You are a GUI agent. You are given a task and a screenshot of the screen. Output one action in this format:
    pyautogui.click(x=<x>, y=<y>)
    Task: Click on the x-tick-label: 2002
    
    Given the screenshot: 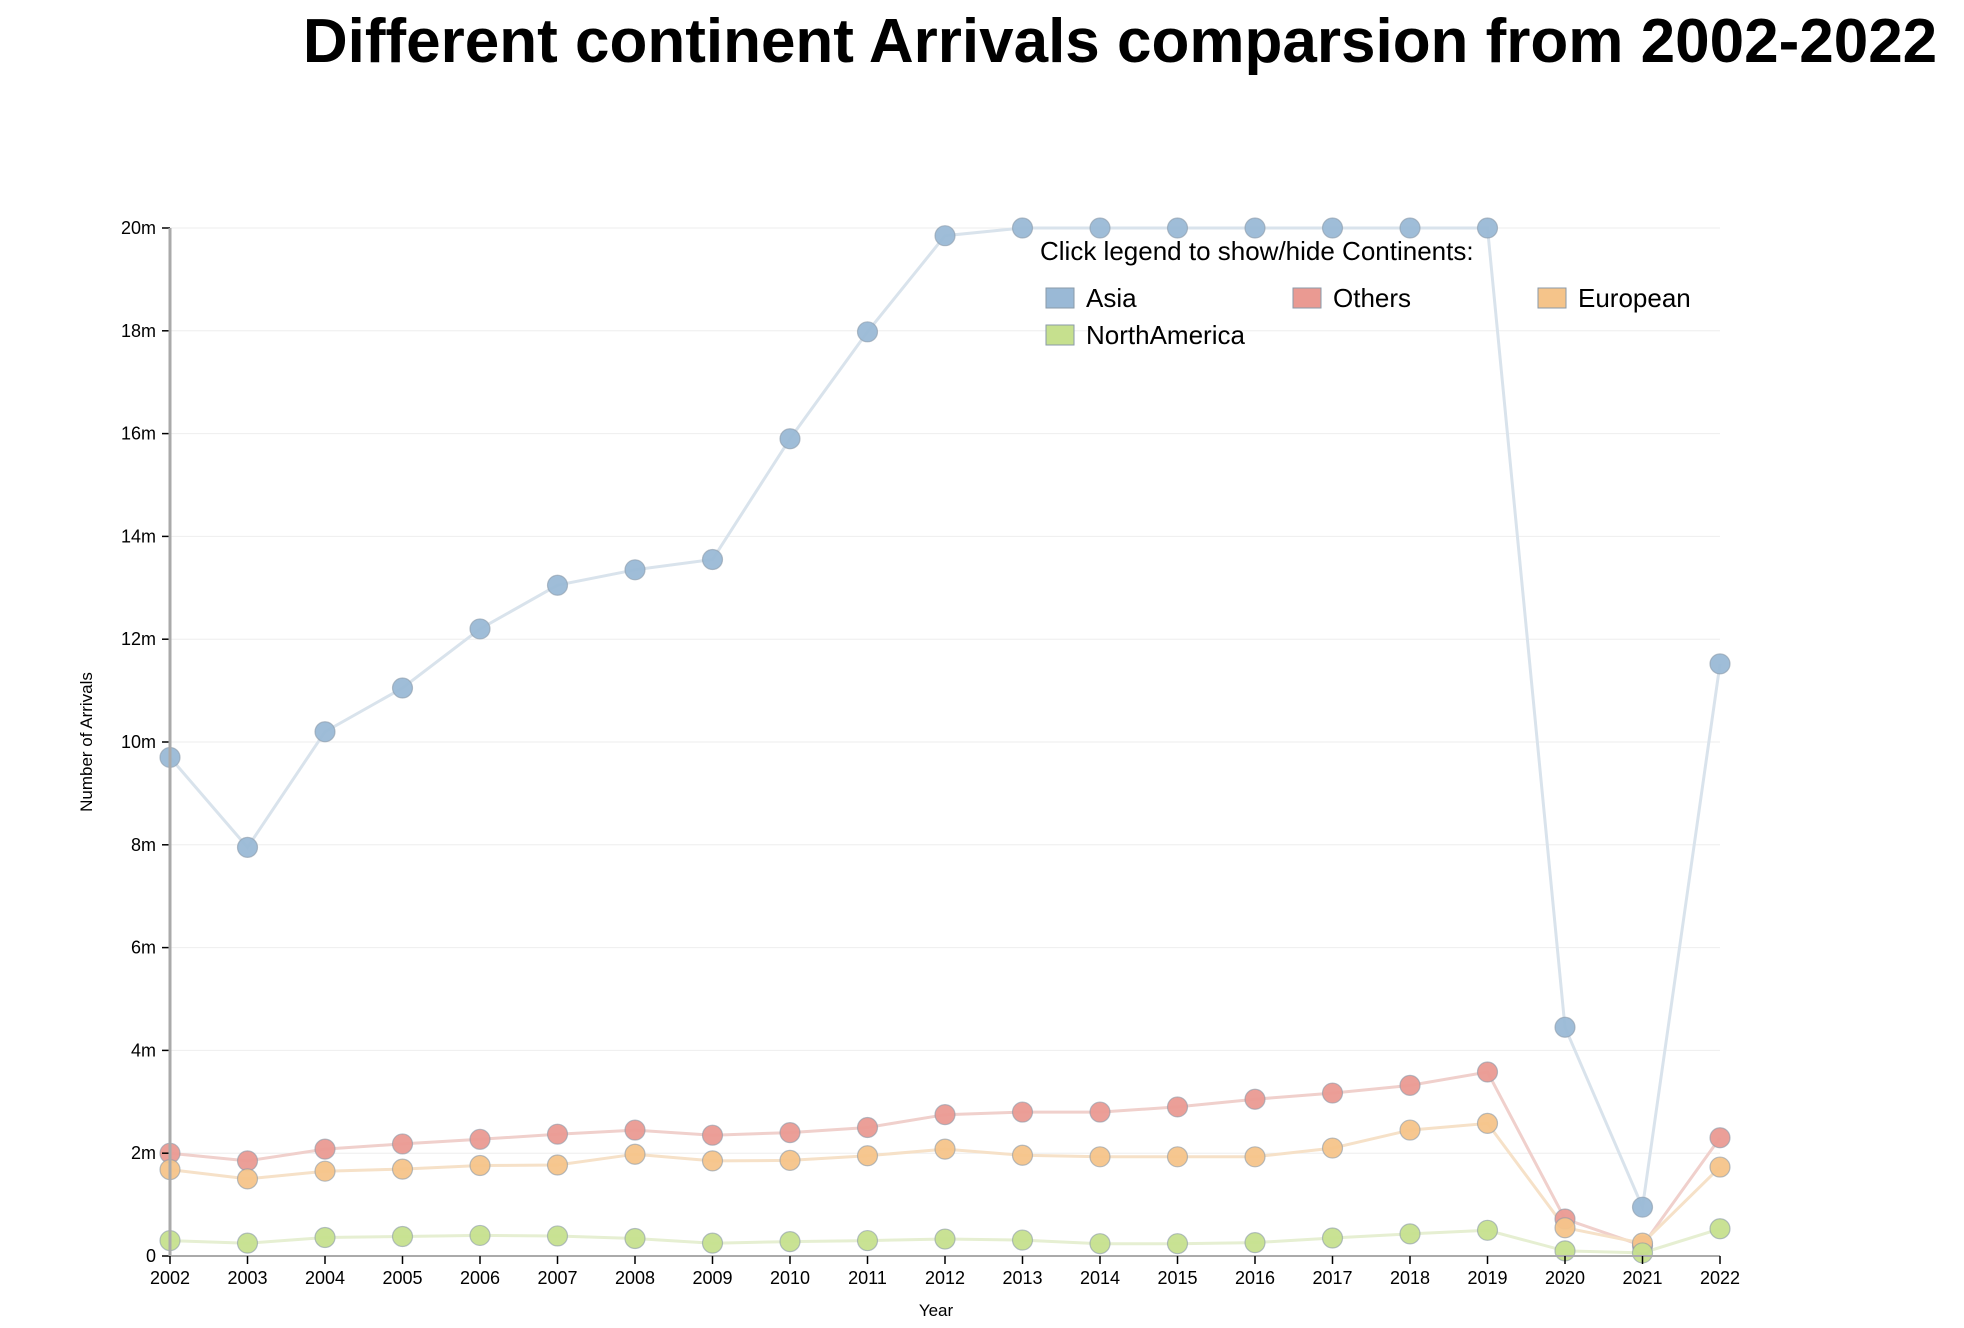 What is the action you would take?
    pyautogui.click(x=170, y=1278)
    